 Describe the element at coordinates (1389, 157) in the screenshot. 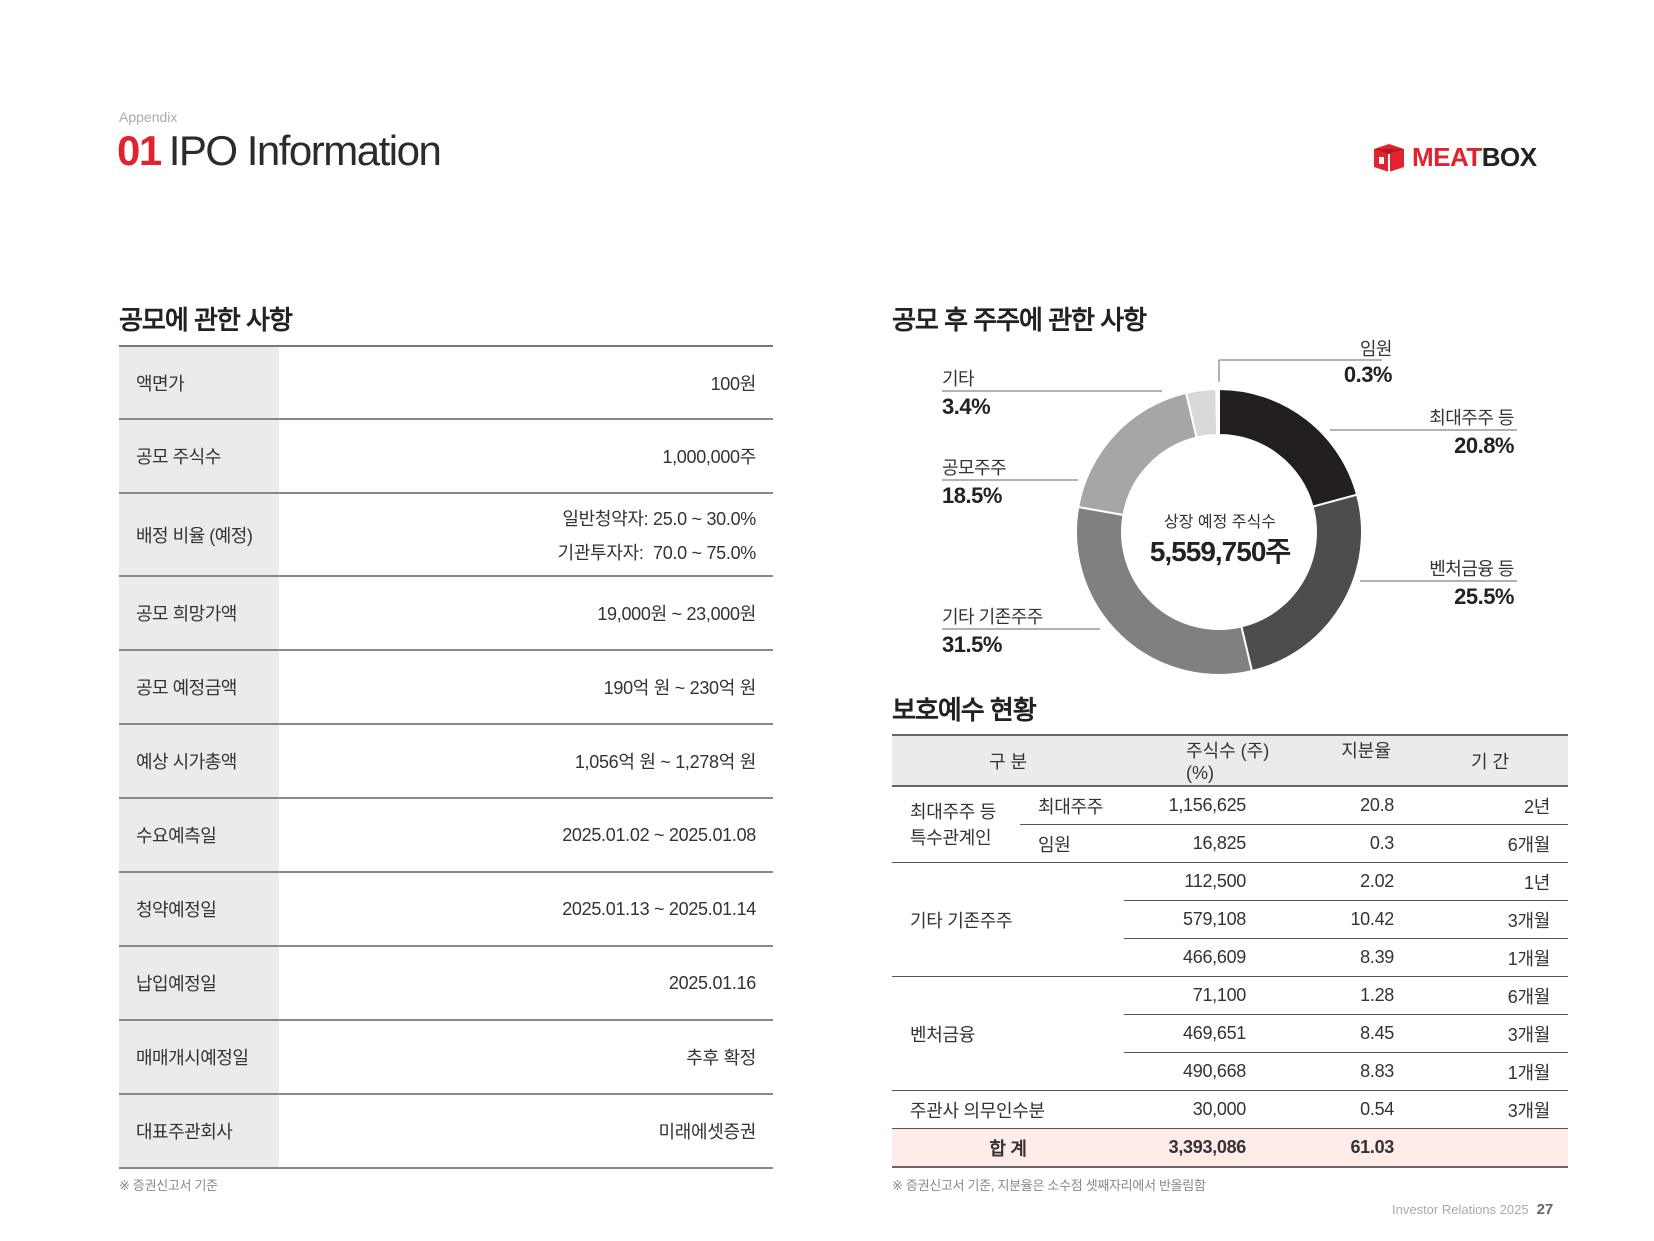

I see `box-logo-icon` at that location.